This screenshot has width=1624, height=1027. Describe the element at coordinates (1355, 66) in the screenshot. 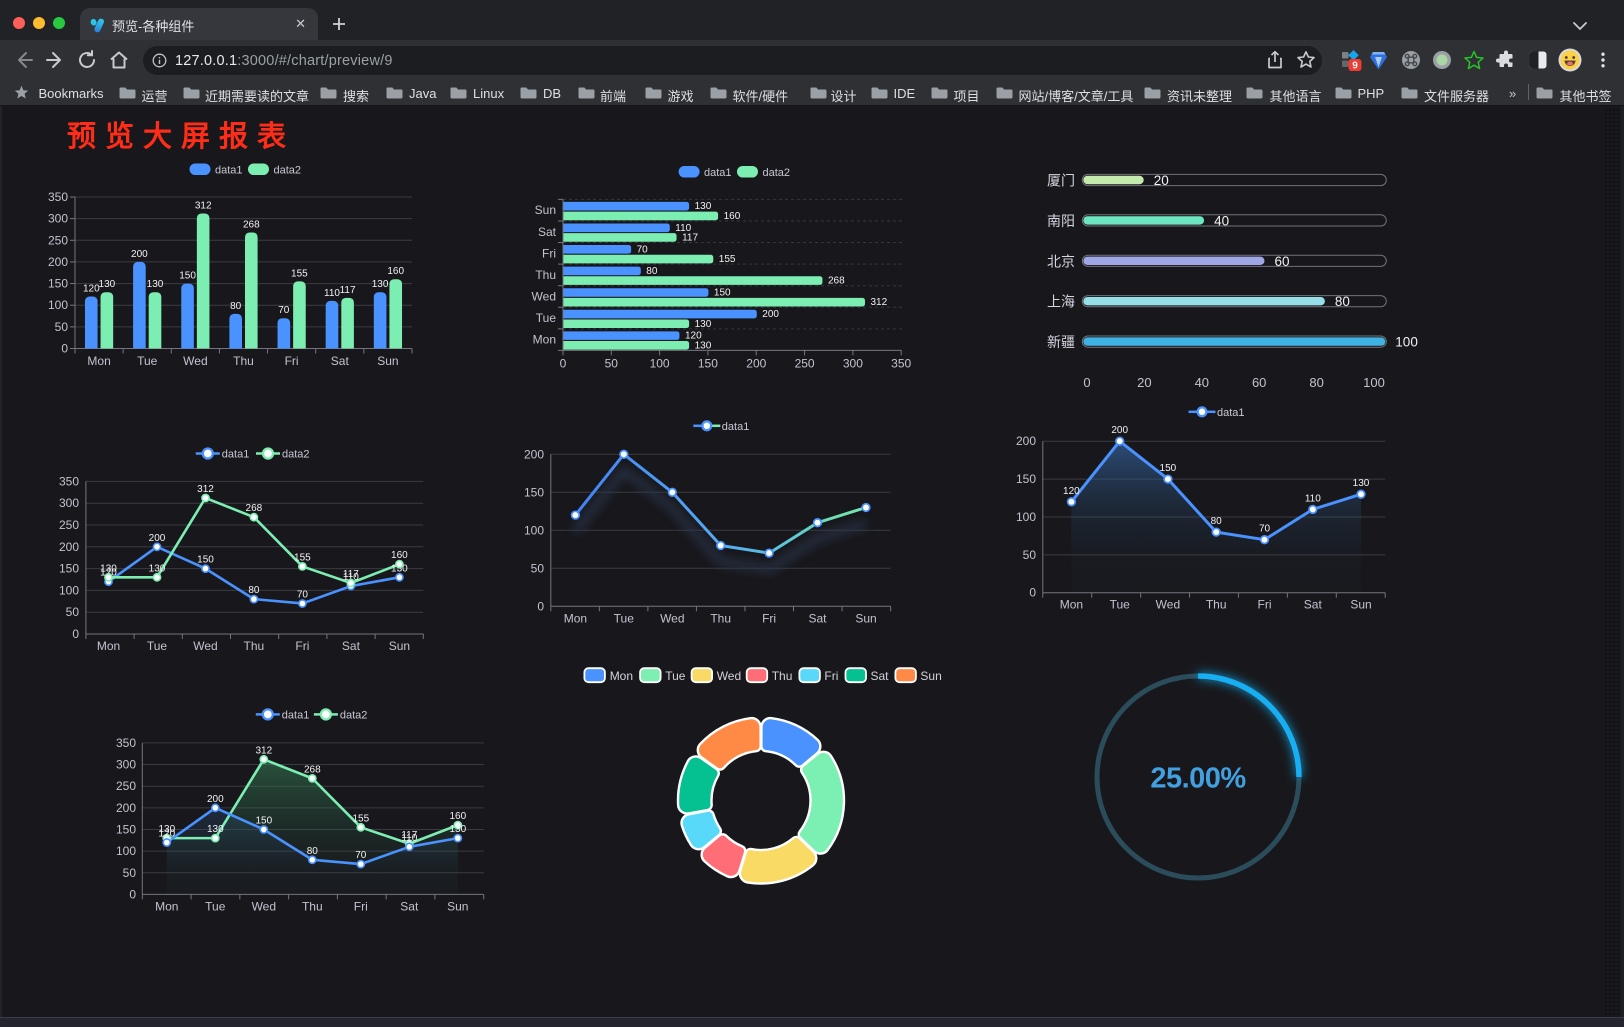

I see `svg-text: 9` at that location.